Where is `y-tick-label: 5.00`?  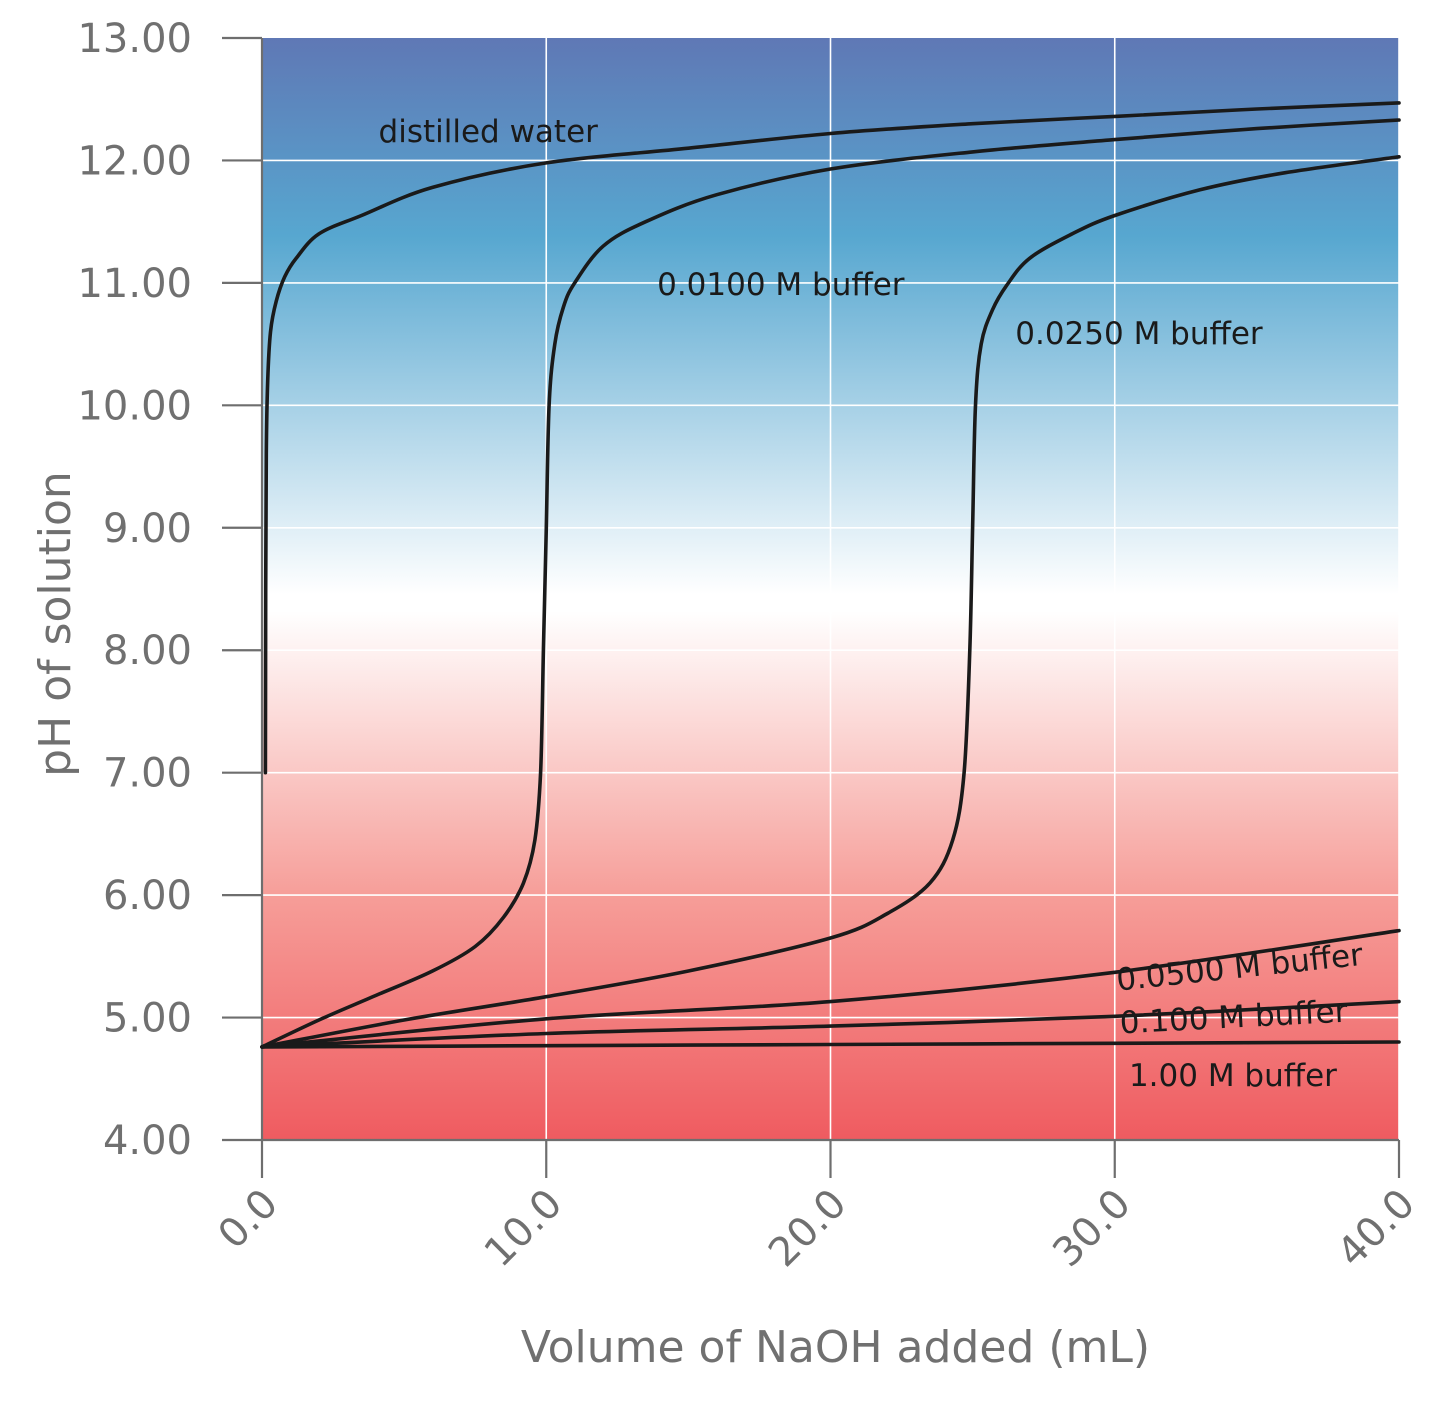 y-tick-label: 5.00 is located at coordinates (147, 1019).